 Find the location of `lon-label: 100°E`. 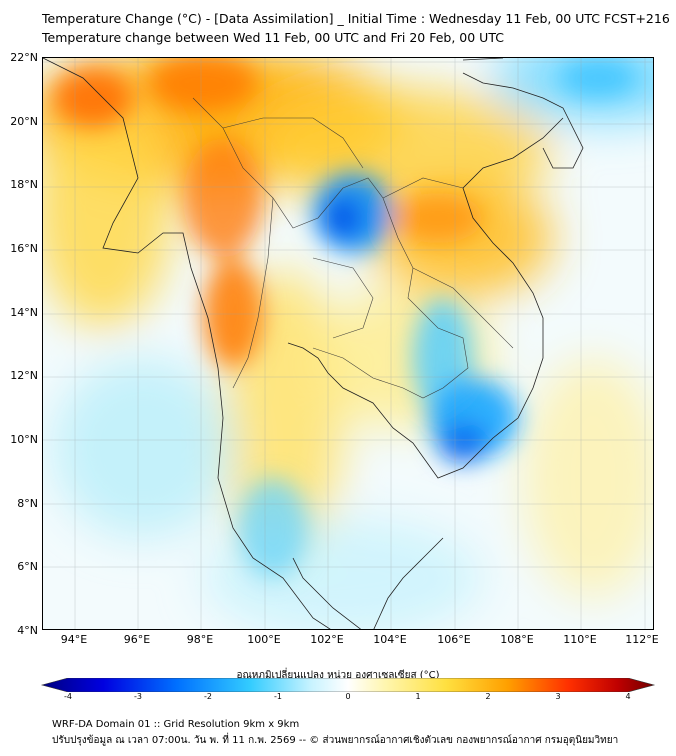

lon-label: 100°E is located at coordinates (264, 639).